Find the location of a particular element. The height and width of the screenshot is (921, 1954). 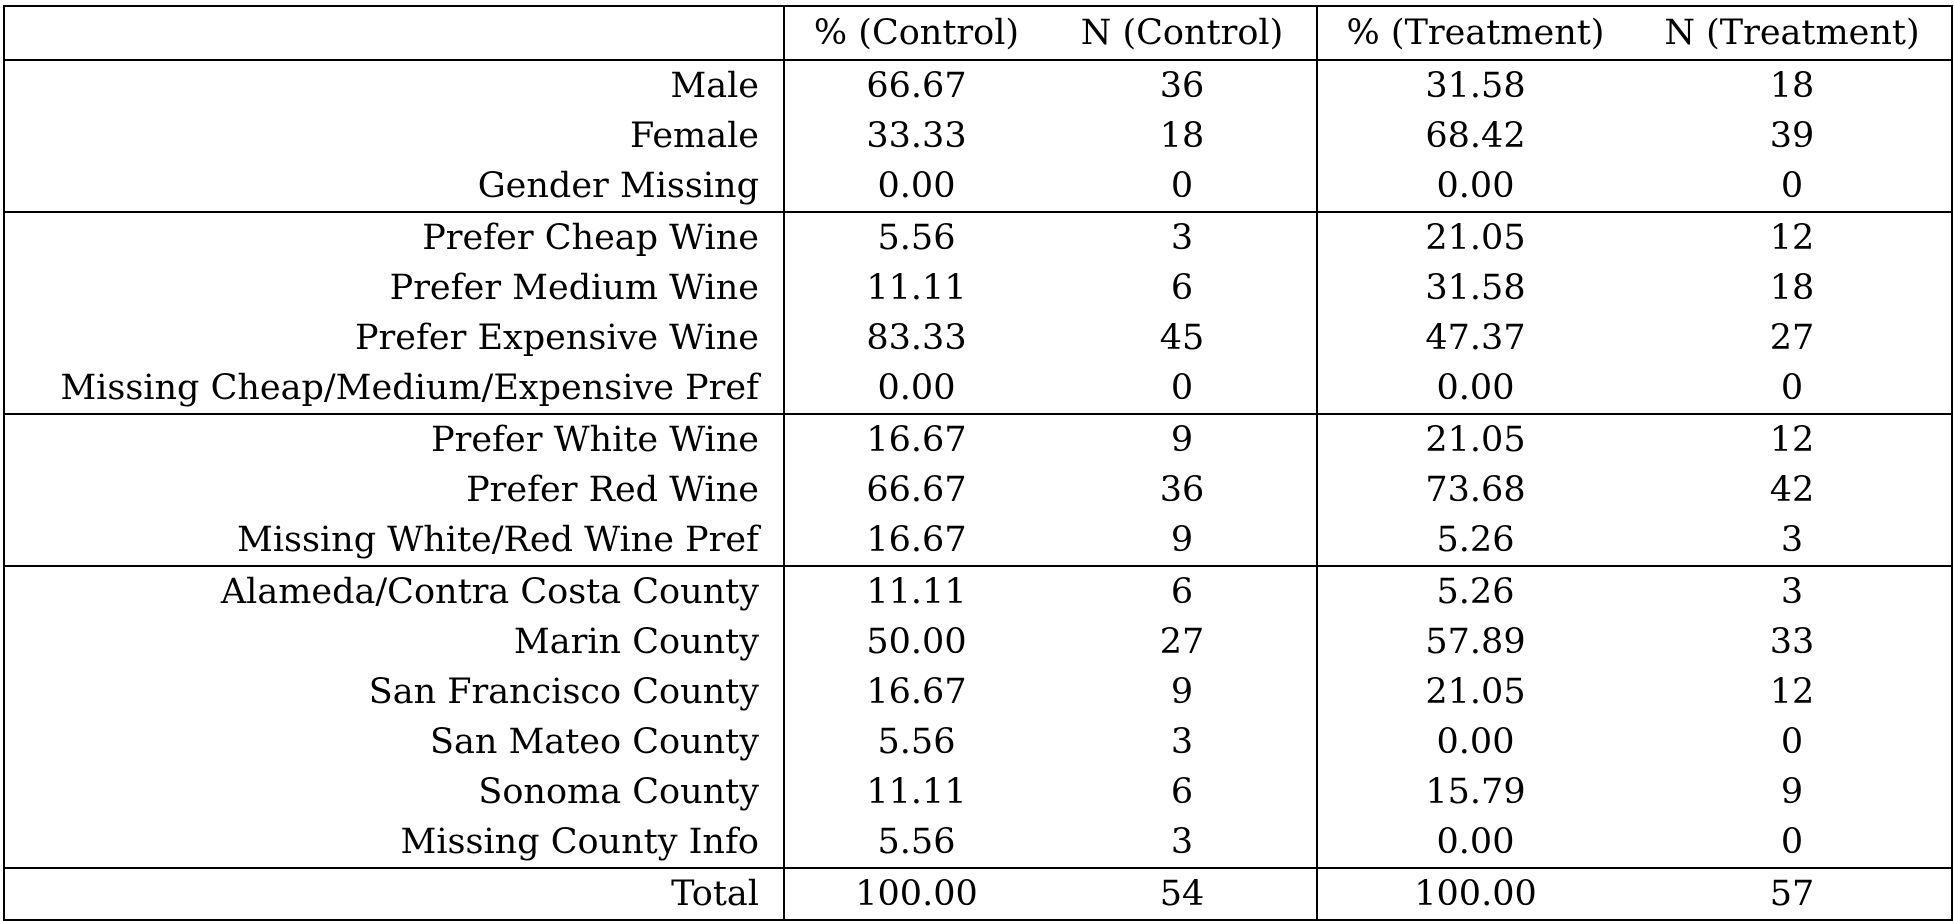

table-row: Total 100.00 54 100.00 57 is located at coordinates (978, 894).